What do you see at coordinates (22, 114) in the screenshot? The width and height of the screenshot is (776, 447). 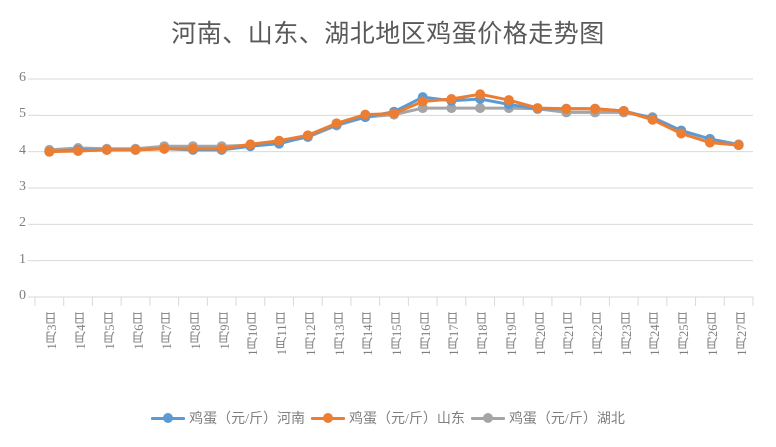 I see `y-axis-label: 5` at bounding box center [22, 114].